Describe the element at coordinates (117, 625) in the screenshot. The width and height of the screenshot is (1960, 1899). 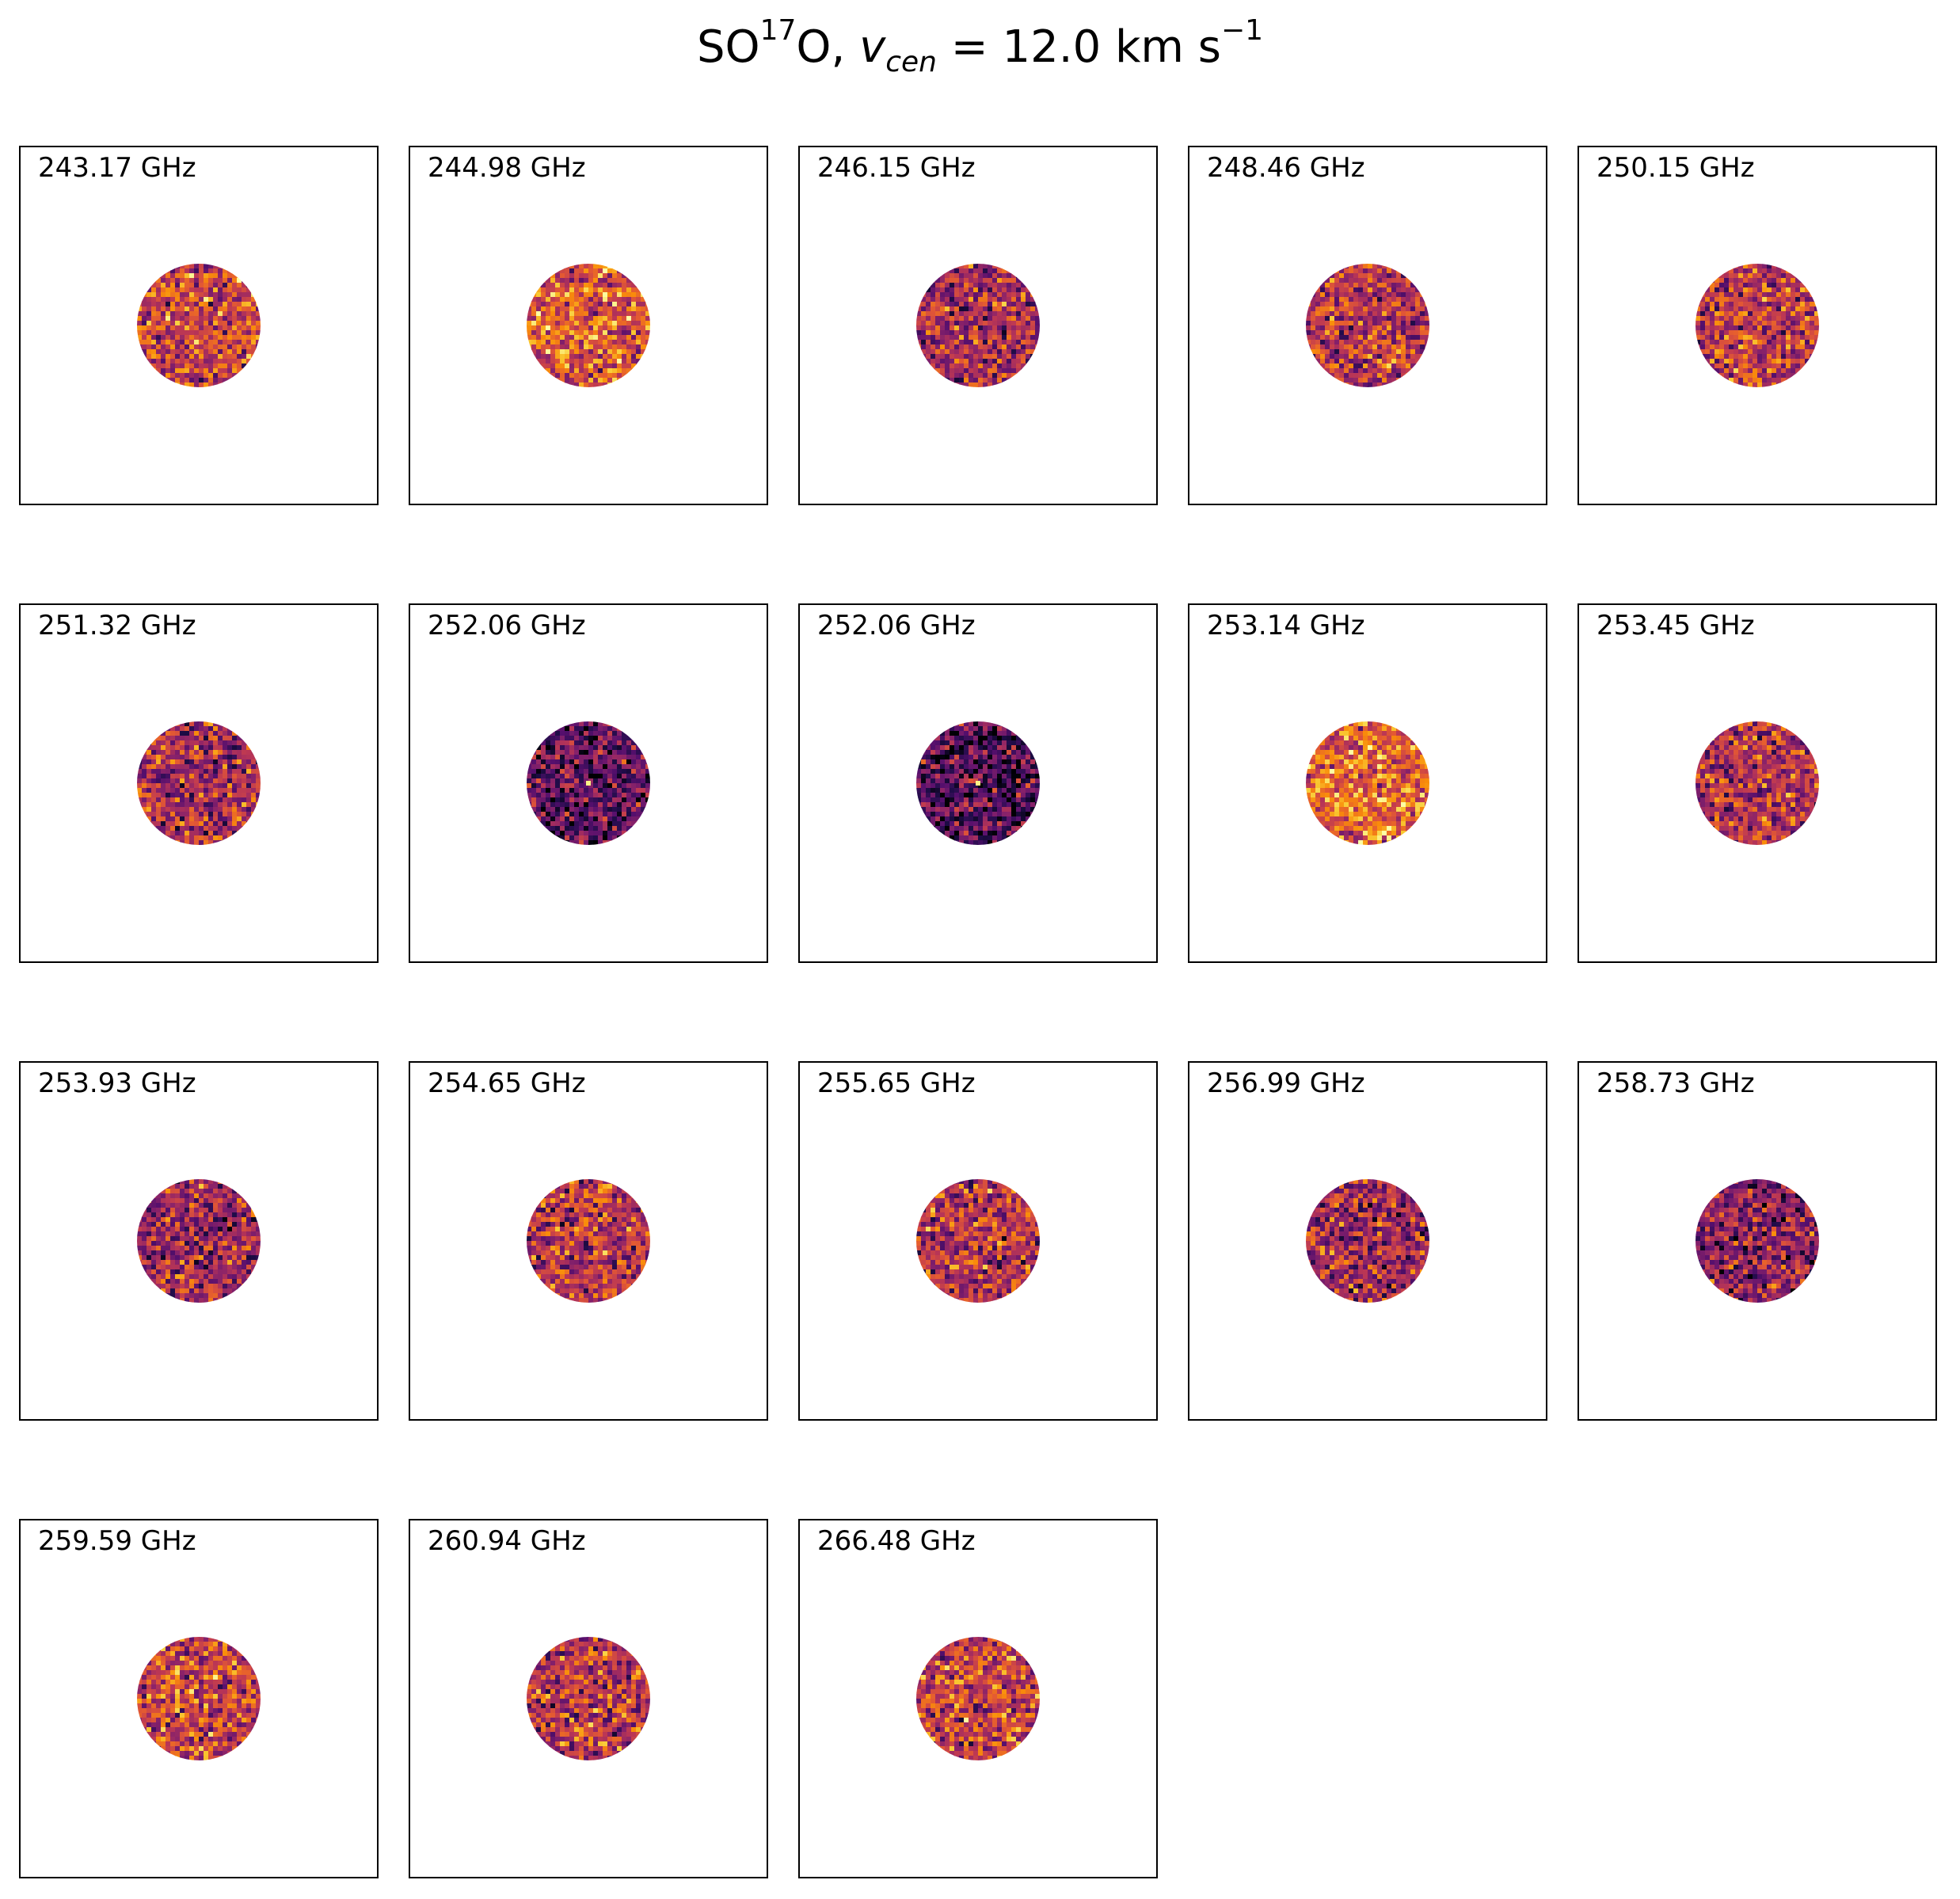
I see `panel-frequency-label: 251.32 GHz` at that location.